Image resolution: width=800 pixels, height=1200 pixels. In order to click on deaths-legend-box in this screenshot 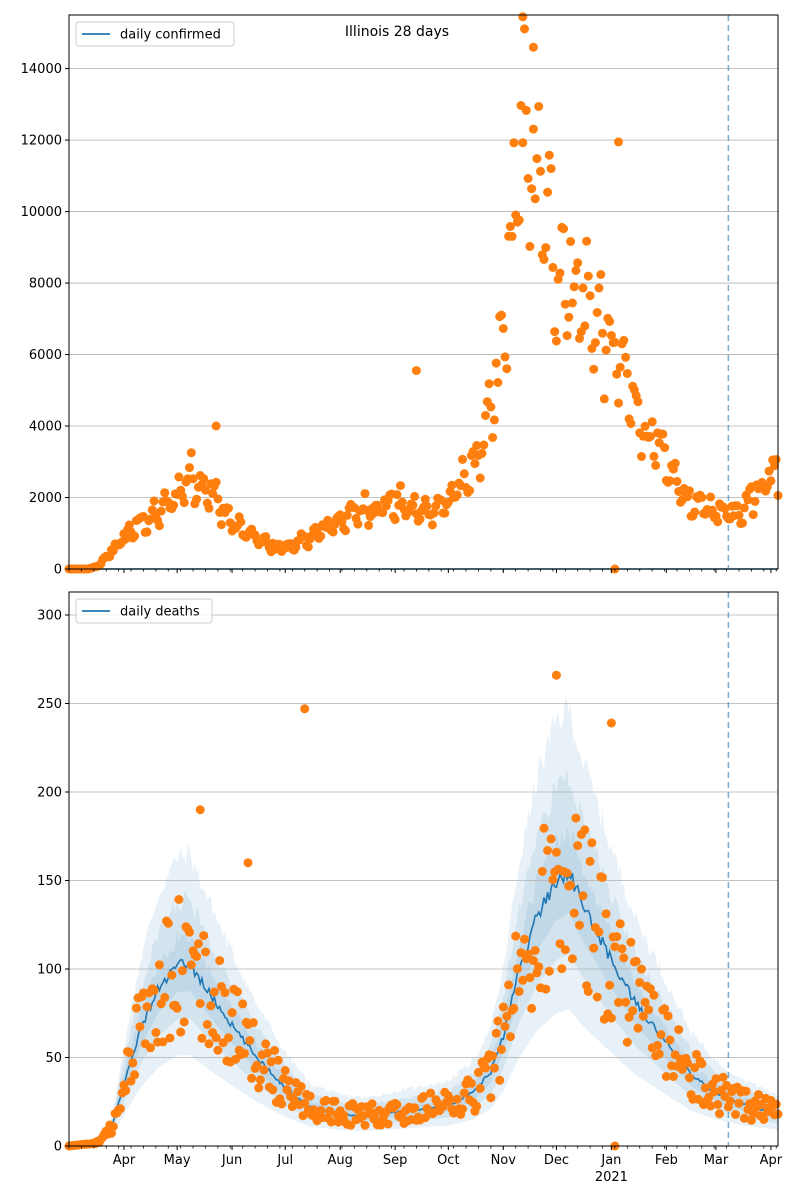, I will do `click(144, 611)`.